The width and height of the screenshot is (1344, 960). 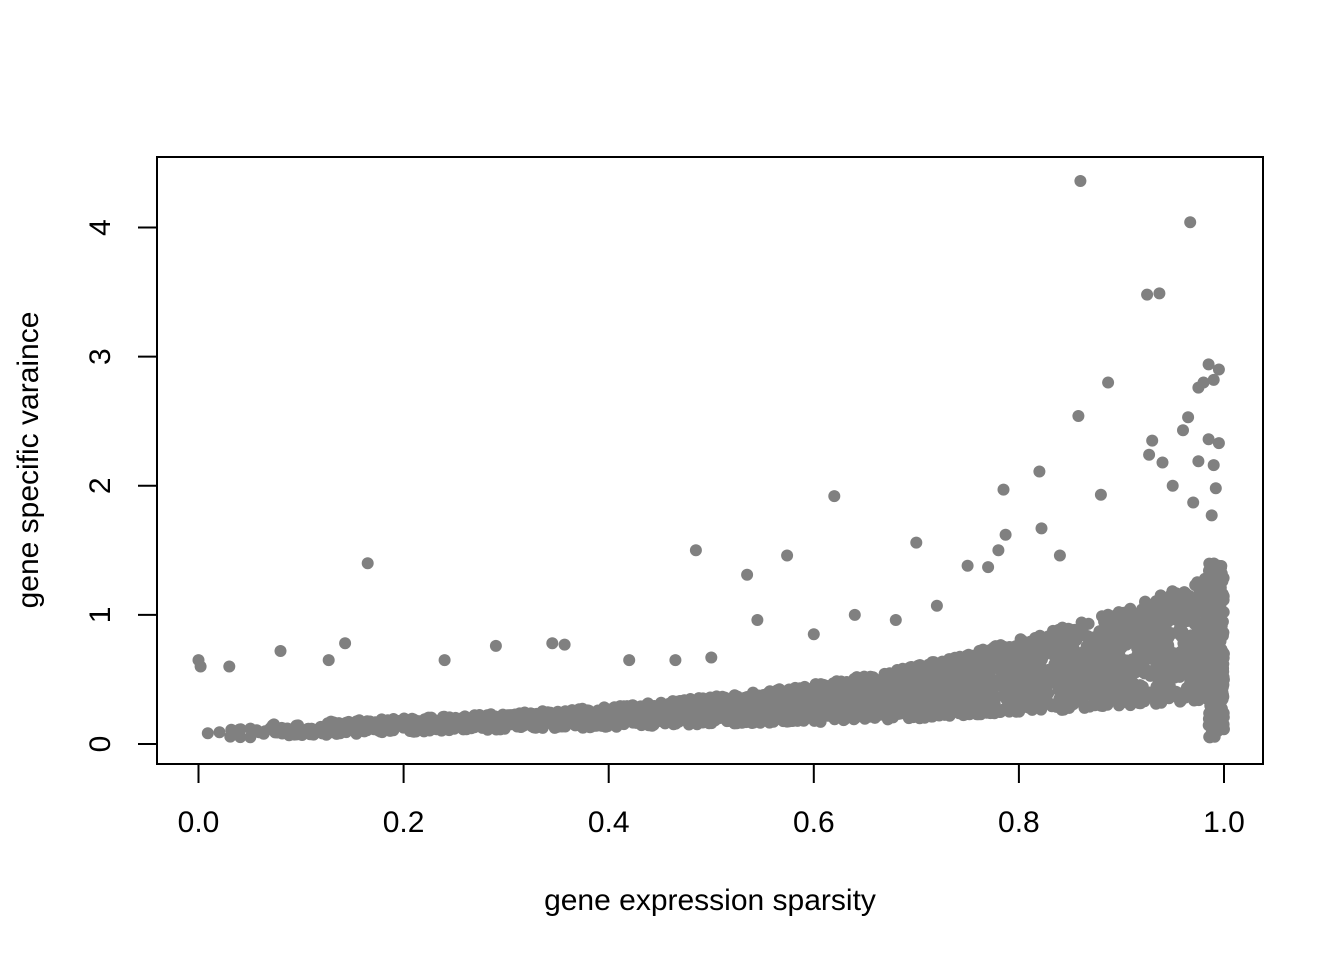 I want to click on x-tick-label: 0.6, so click(x=814, y=822).